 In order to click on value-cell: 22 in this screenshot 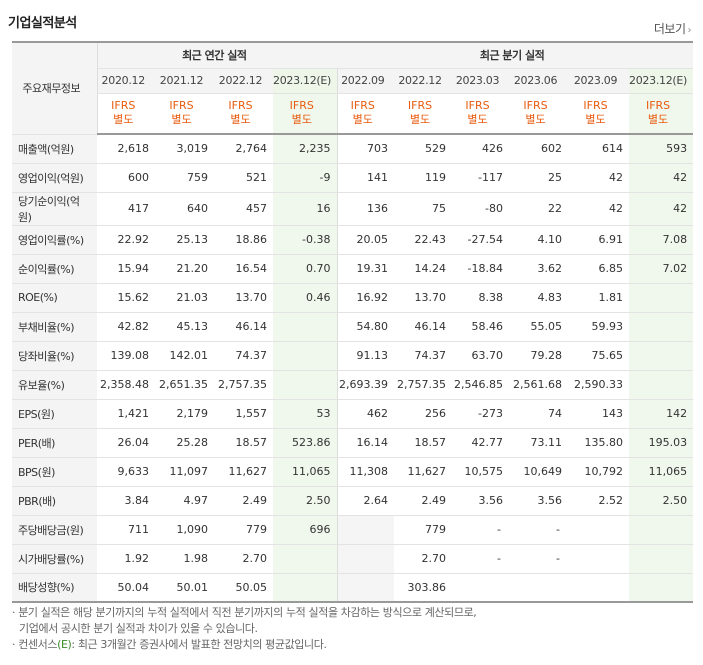, I will do `click(539, 208)`.